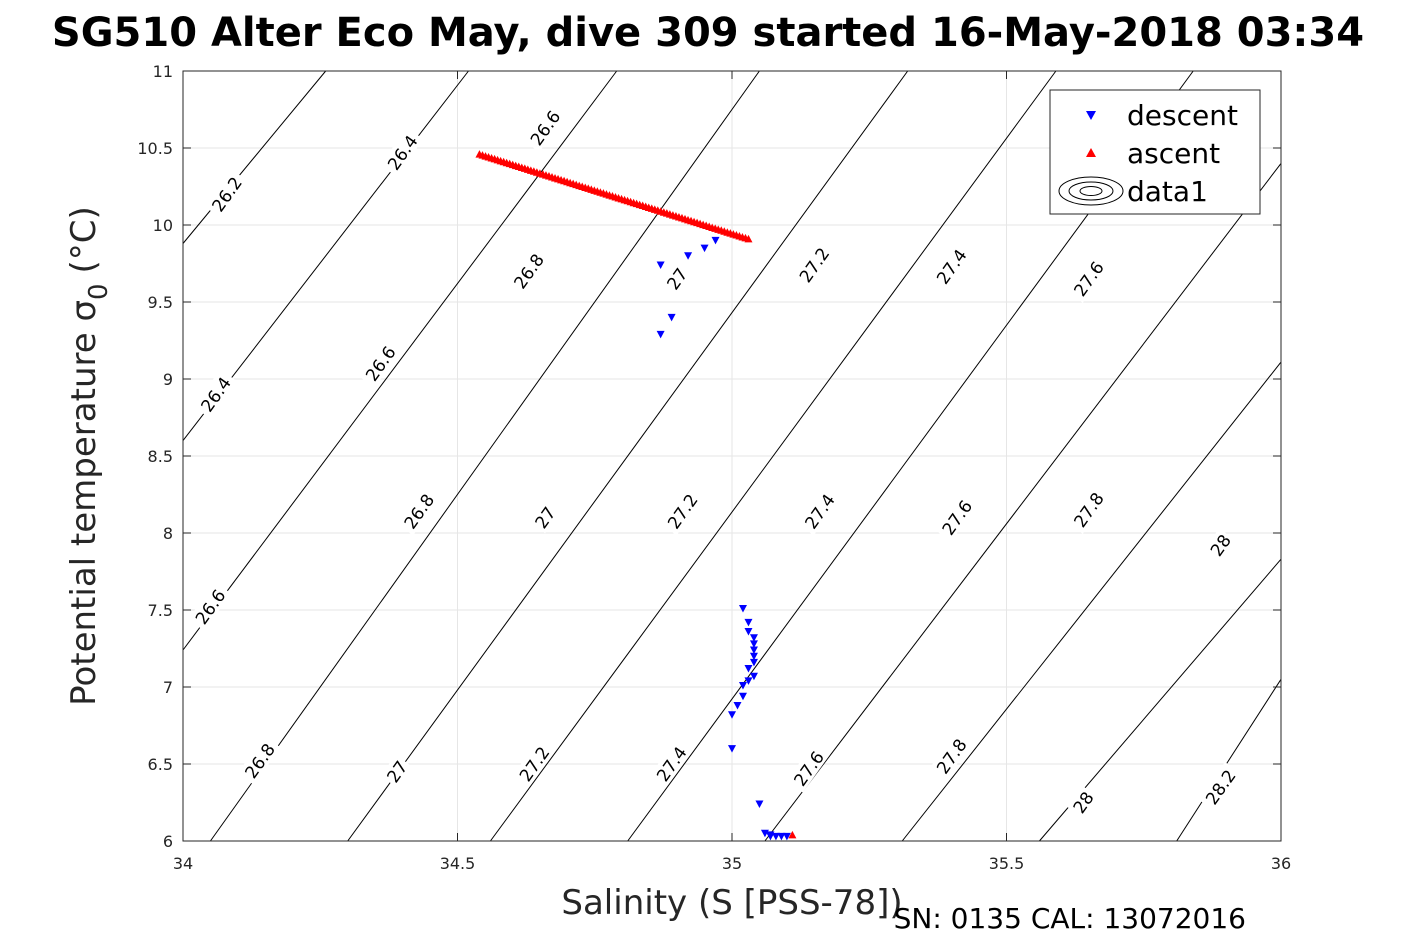 The width and height of the screenshot is (1417, 945). I want to click on x-tick-label: 35.5, so click(1007, 863).